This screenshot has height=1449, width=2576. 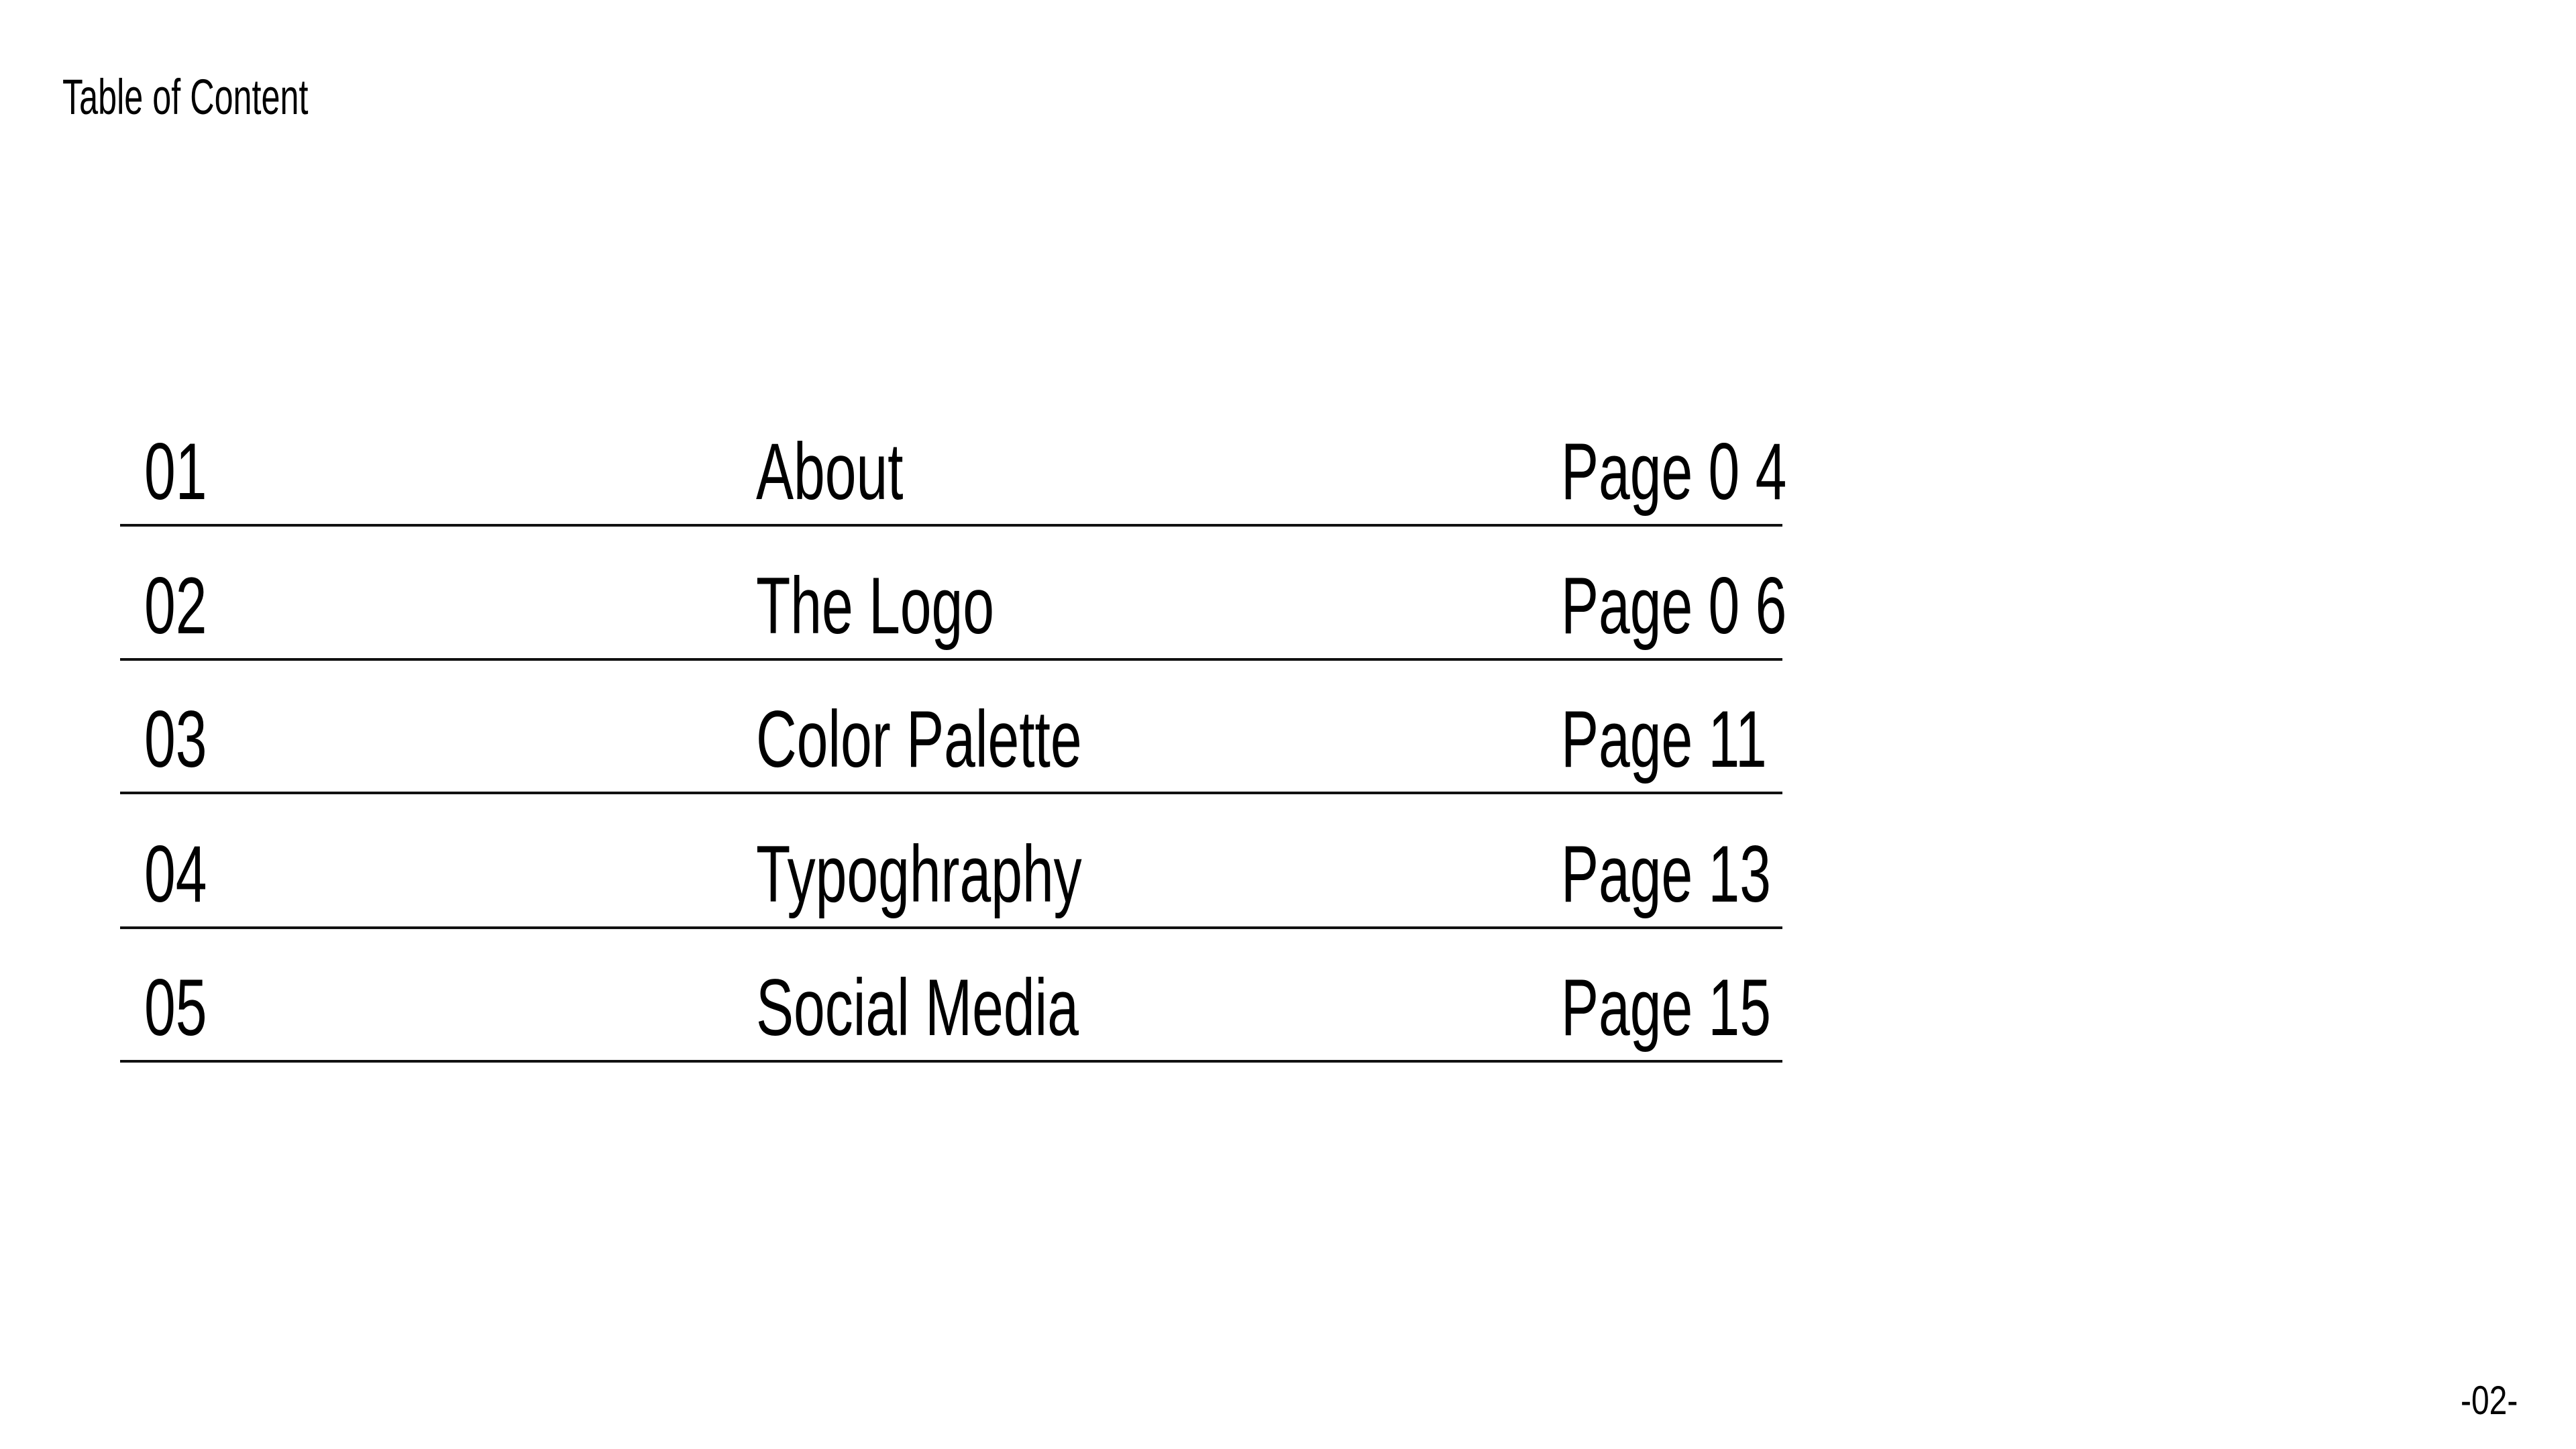 I want to click on toc-row: 02 The Logo Page 0 6, so click(x=953, y=592).